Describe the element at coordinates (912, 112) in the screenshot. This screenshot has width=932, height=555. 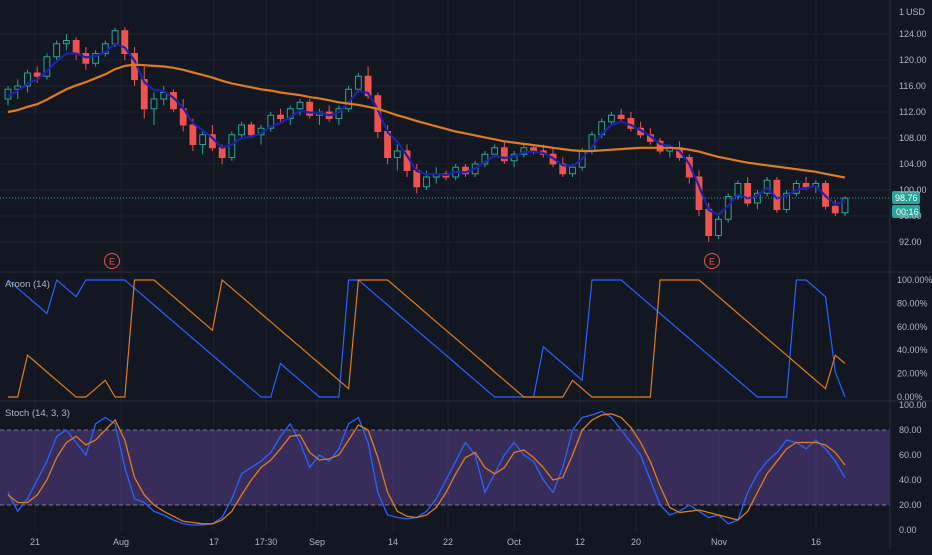
I see `price-tick-label: 112.00` at that location.